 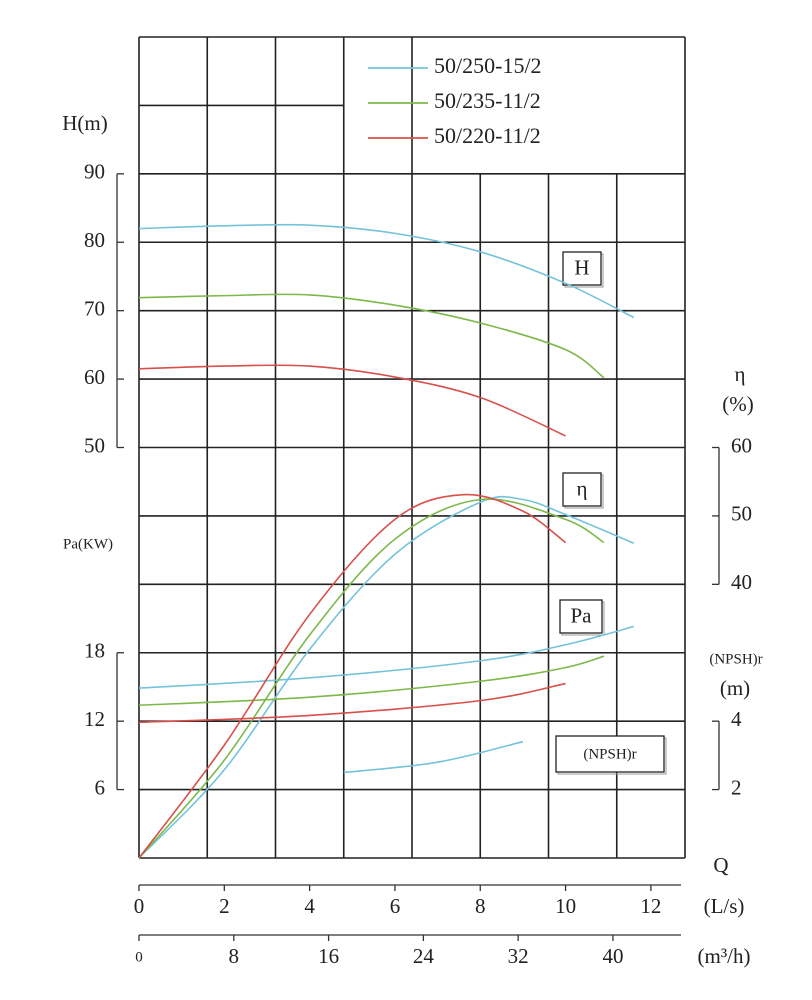 I want to click on x-axis-title: Q, so click(x=720, y=865).